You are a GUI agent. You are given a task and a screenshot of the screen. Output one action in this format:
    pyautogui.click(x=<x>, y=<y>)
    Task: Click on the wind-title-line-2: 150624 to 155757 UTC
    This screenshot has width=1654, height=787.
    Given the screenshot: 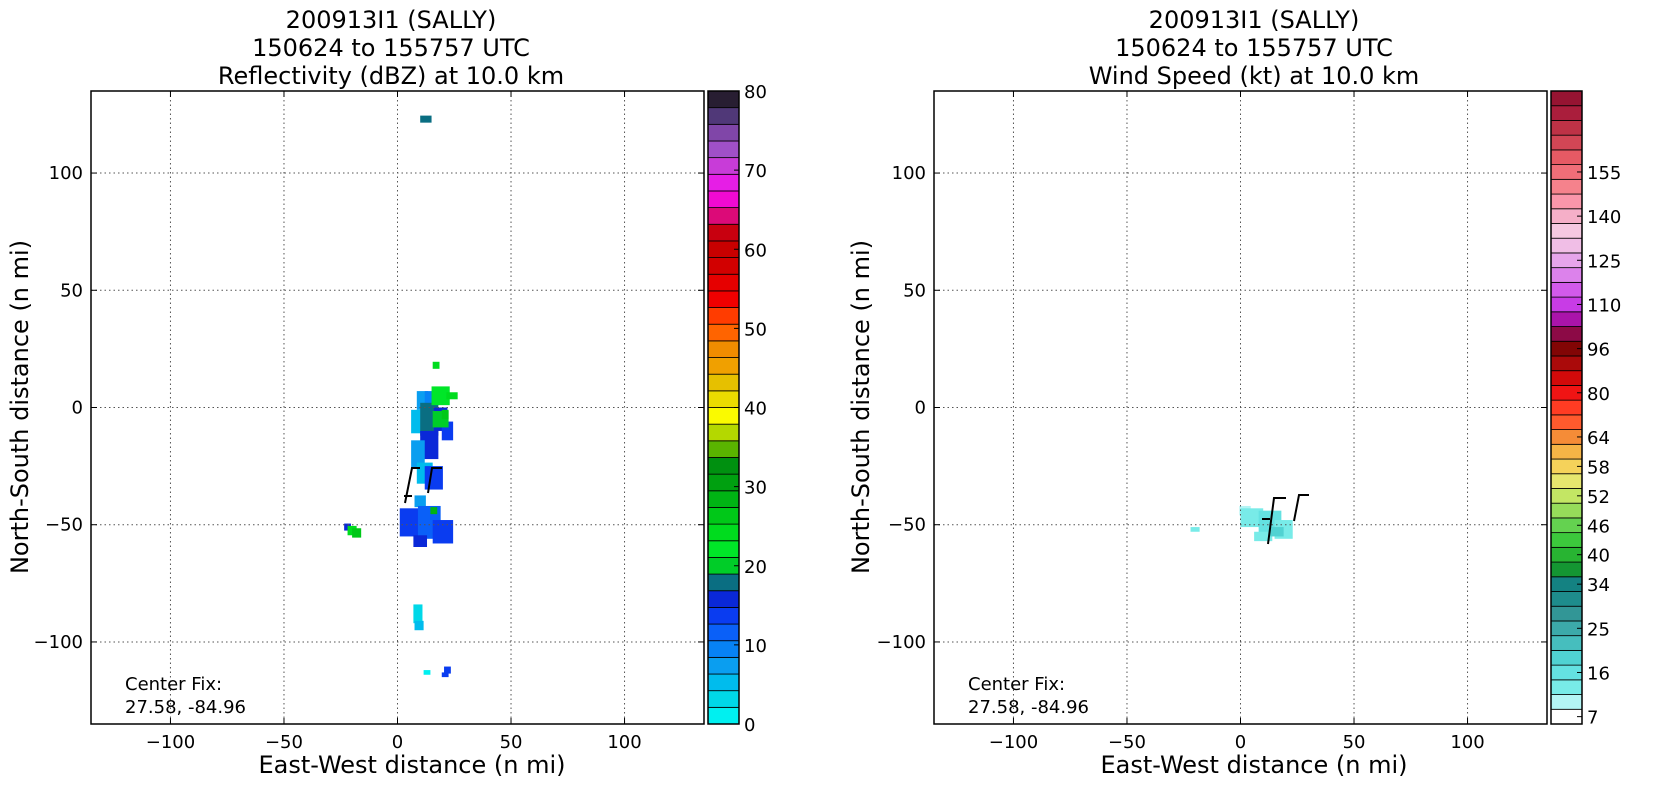 What is the action you would take?
    pyautogui.click(x=1254, y=48)
    